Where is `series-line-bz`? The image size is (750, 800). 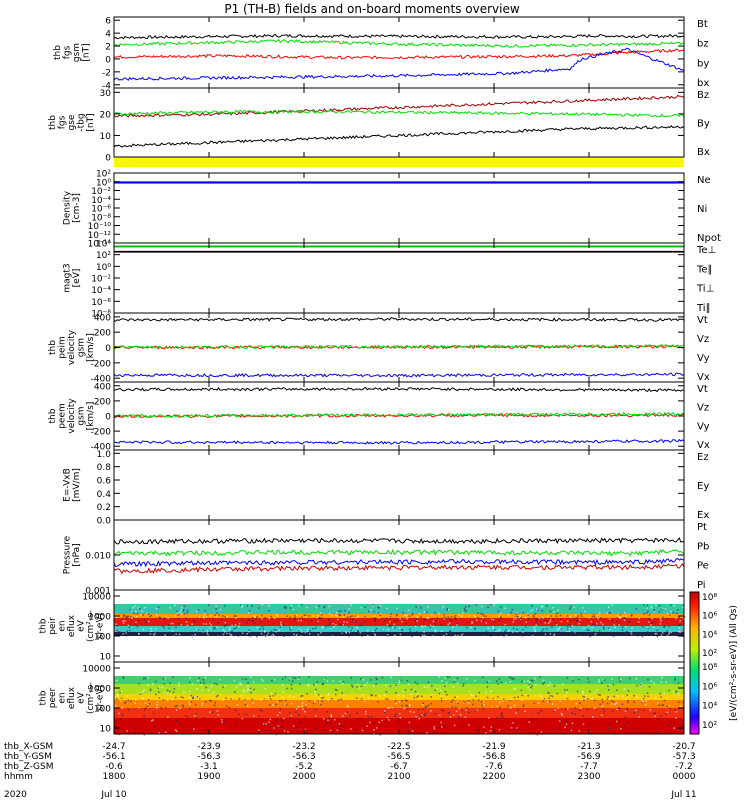
series-line-bz is located at coordinates (399, 54).